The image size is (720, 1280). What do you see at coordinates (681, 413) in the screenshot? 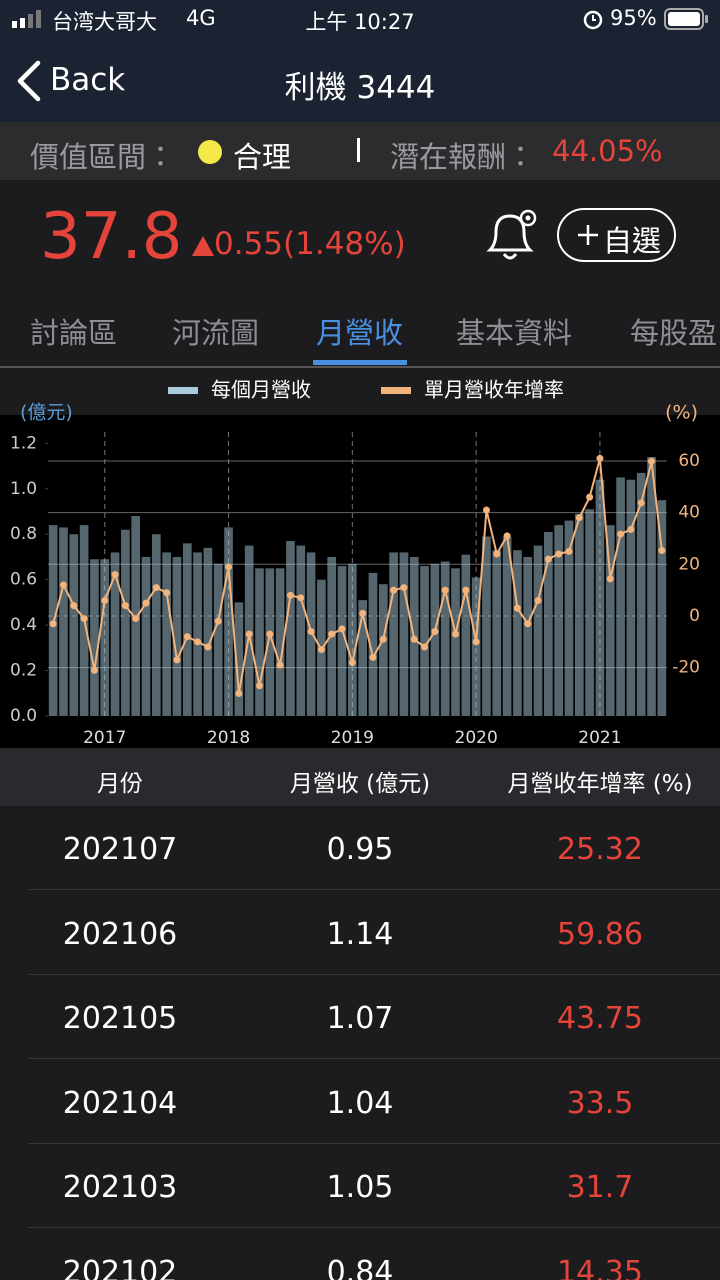
I see `y2-axis-label: (%)` at bounding box center [681, 413].